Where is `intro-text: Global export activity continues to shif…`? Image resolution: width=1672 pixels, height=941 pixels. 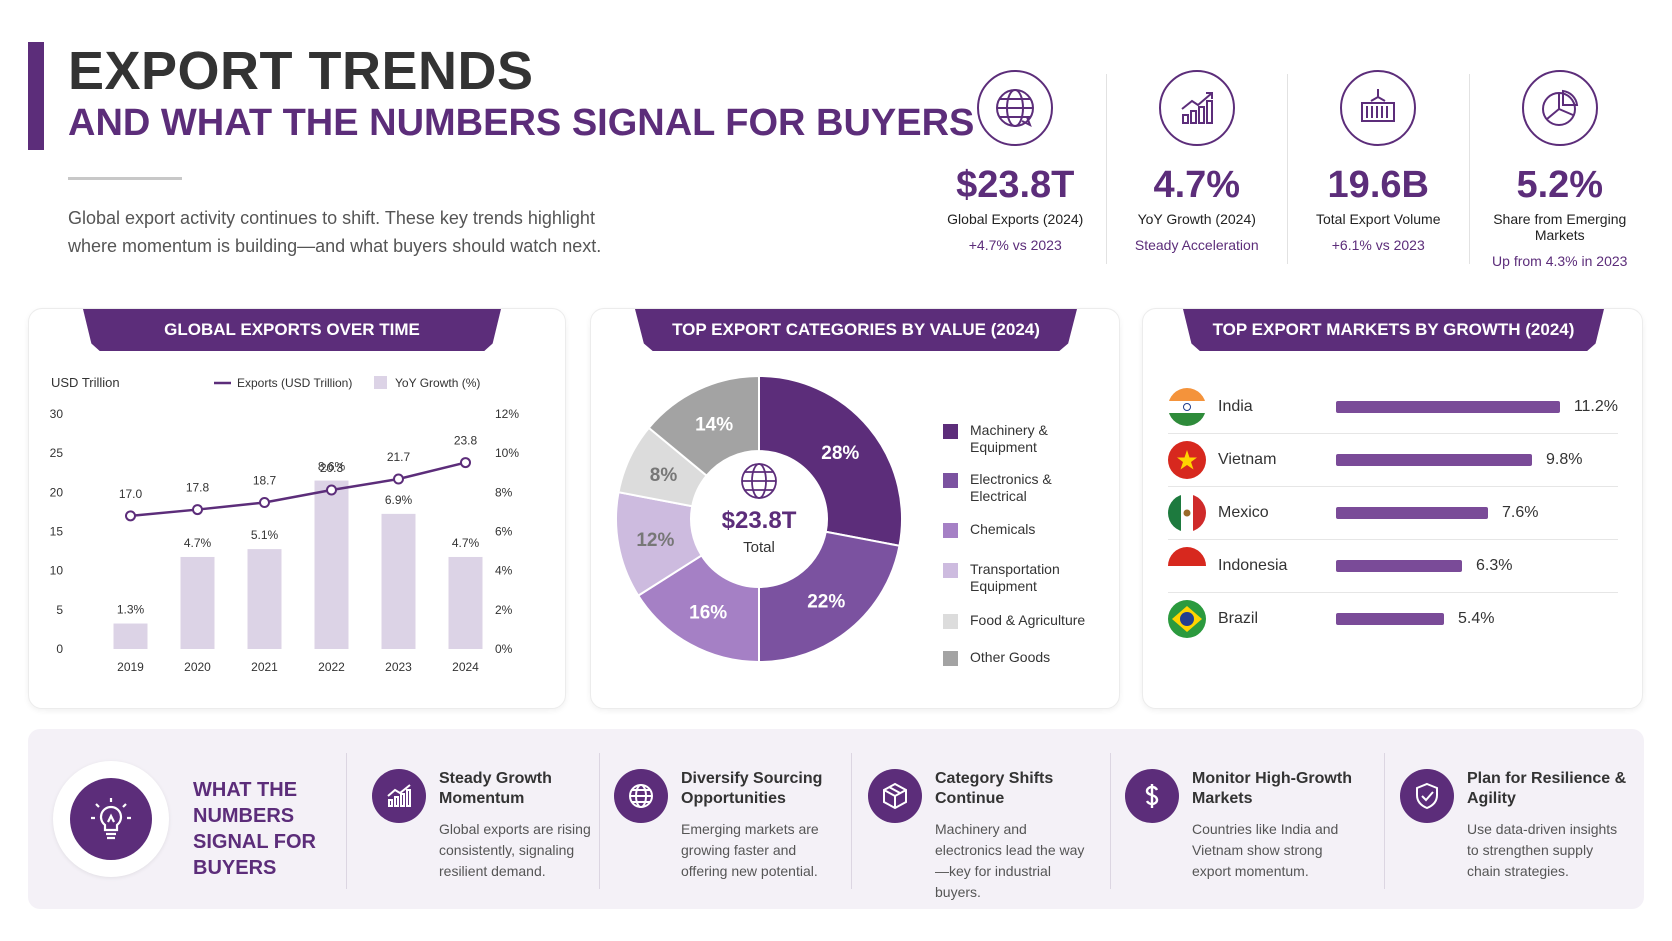
intro-text: Global export activity continues to shif… is located at coordinates (335, 232).